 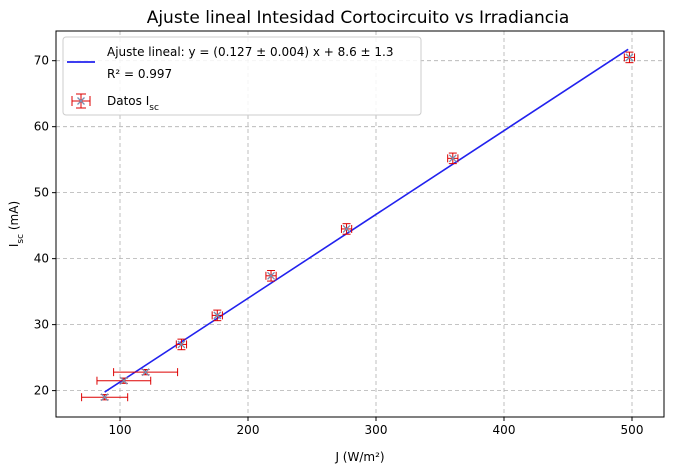 I want to click on x-axis-label: J (W/m²), so click(x=359, y=457).